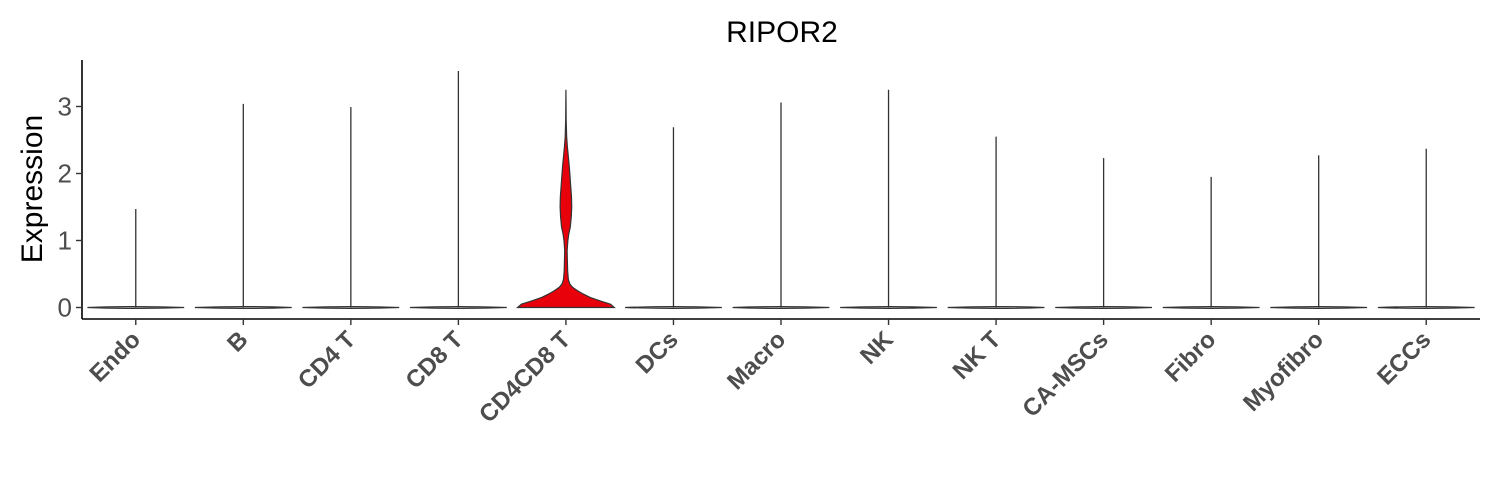 This screenshot has width=1500, height=500. Describe the element at coordinates (1104, 233) in the screenshot. I see `violin-ca-mscs` at that location.